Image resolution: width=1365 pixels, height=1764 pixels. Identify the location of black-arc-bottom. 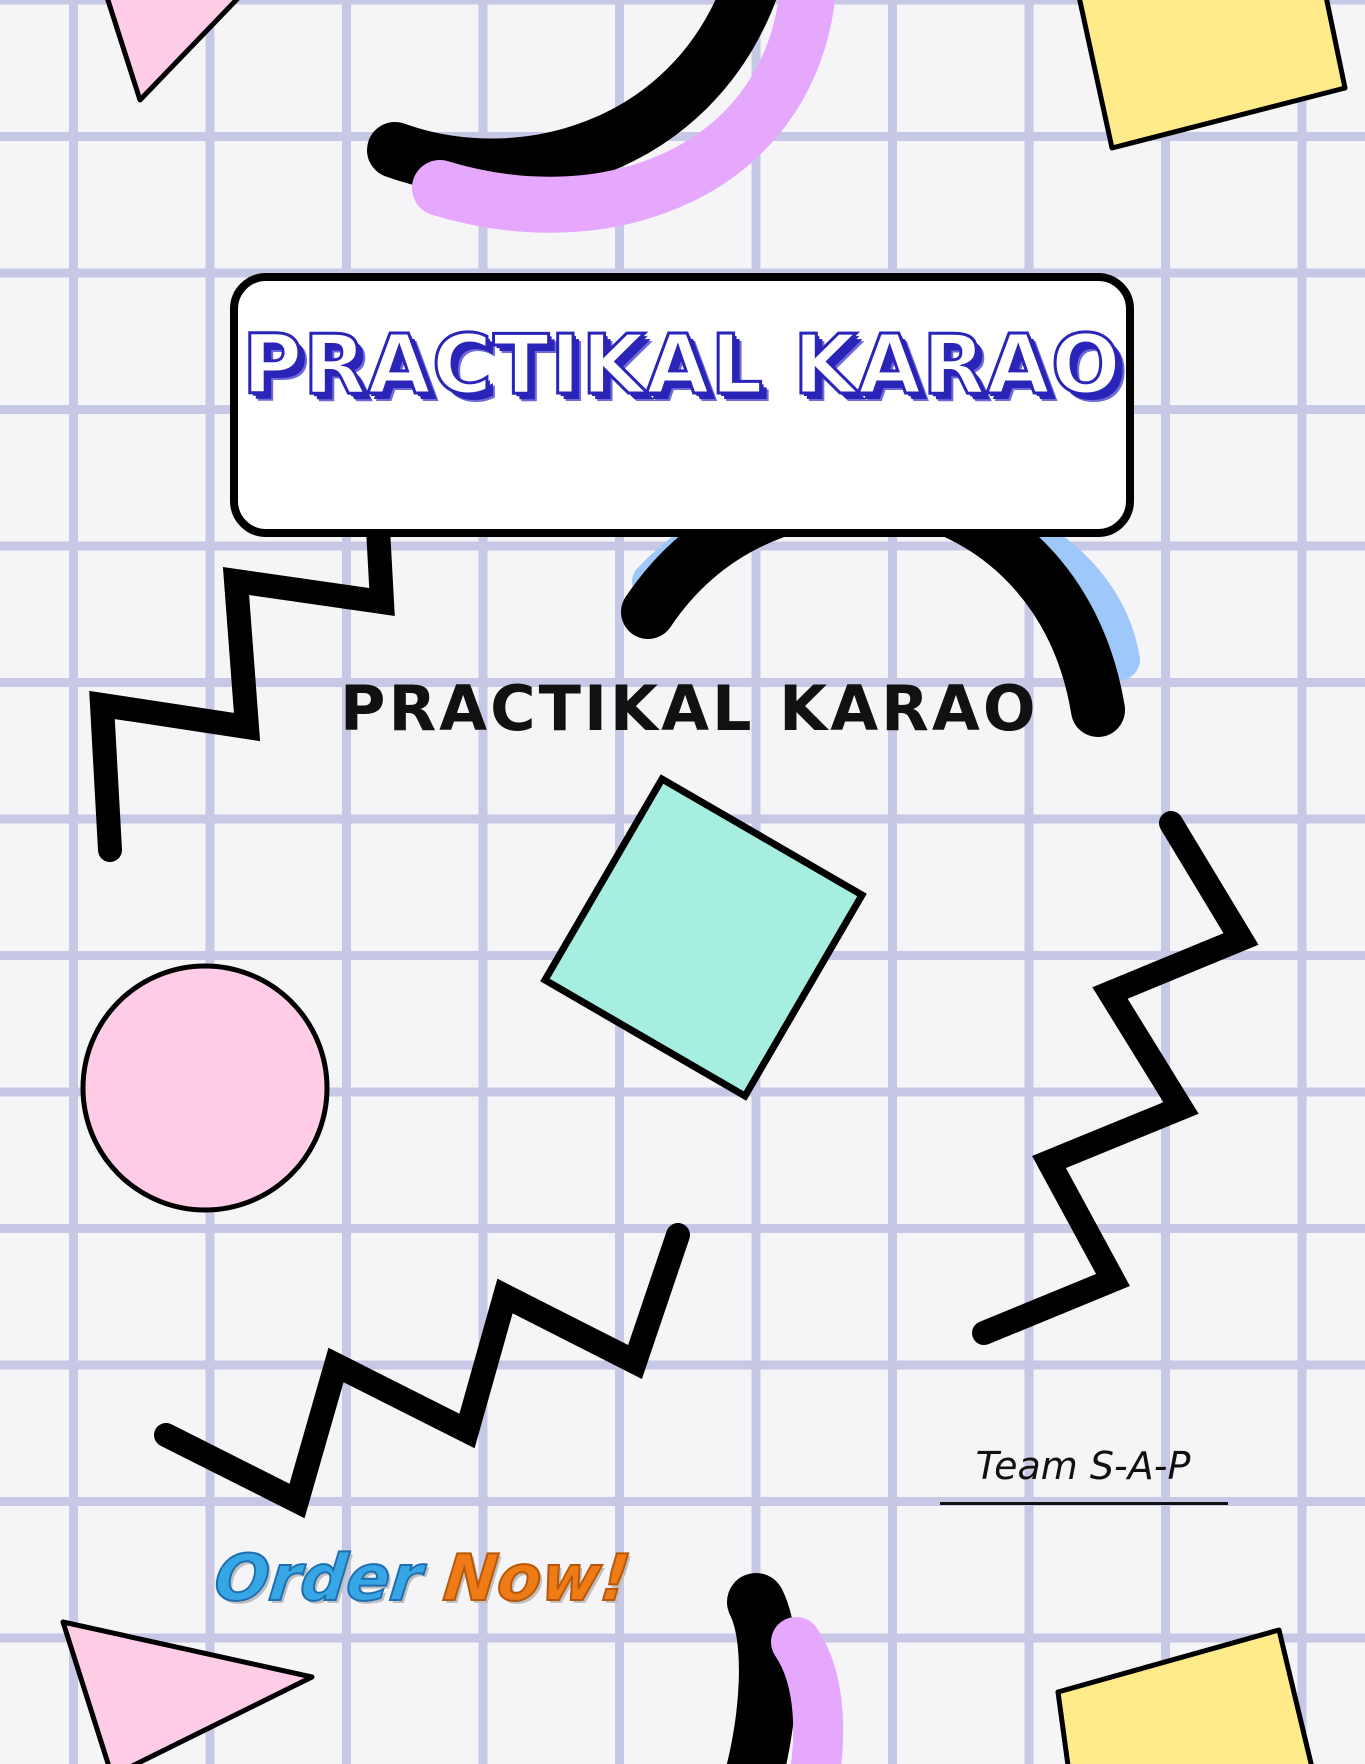
(761, 1668).